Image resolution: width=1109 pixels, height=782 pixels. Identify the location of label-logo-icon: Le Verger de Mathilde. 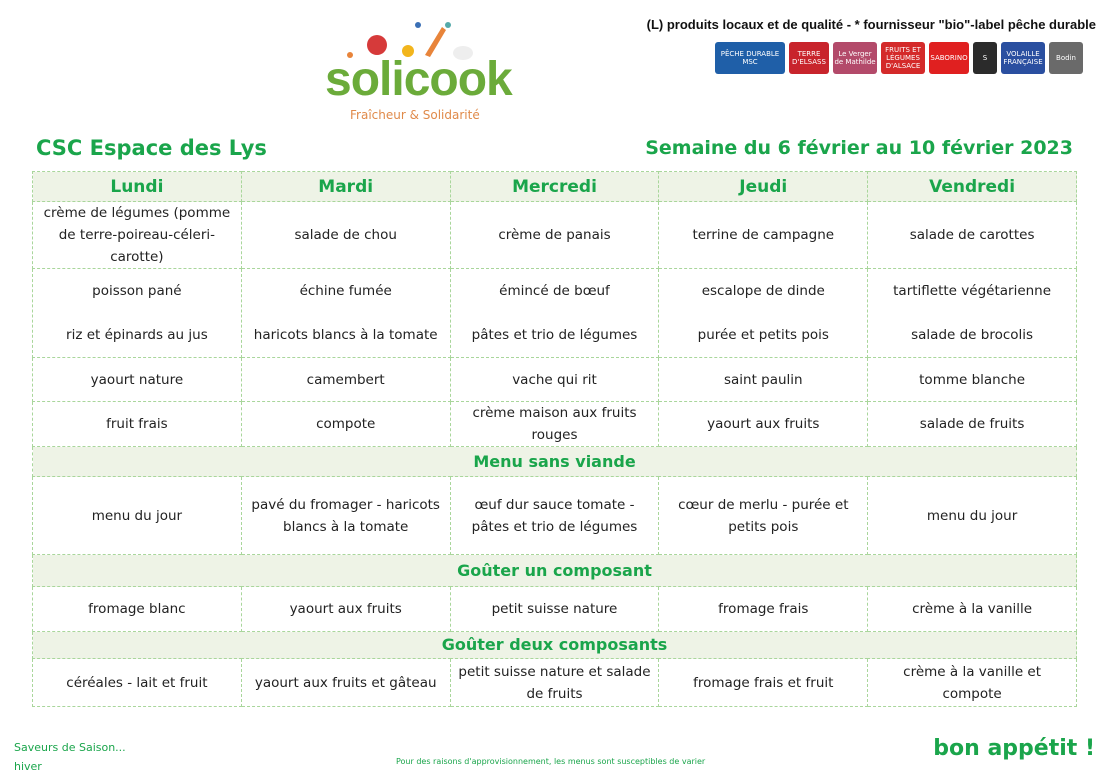
(855, 58).